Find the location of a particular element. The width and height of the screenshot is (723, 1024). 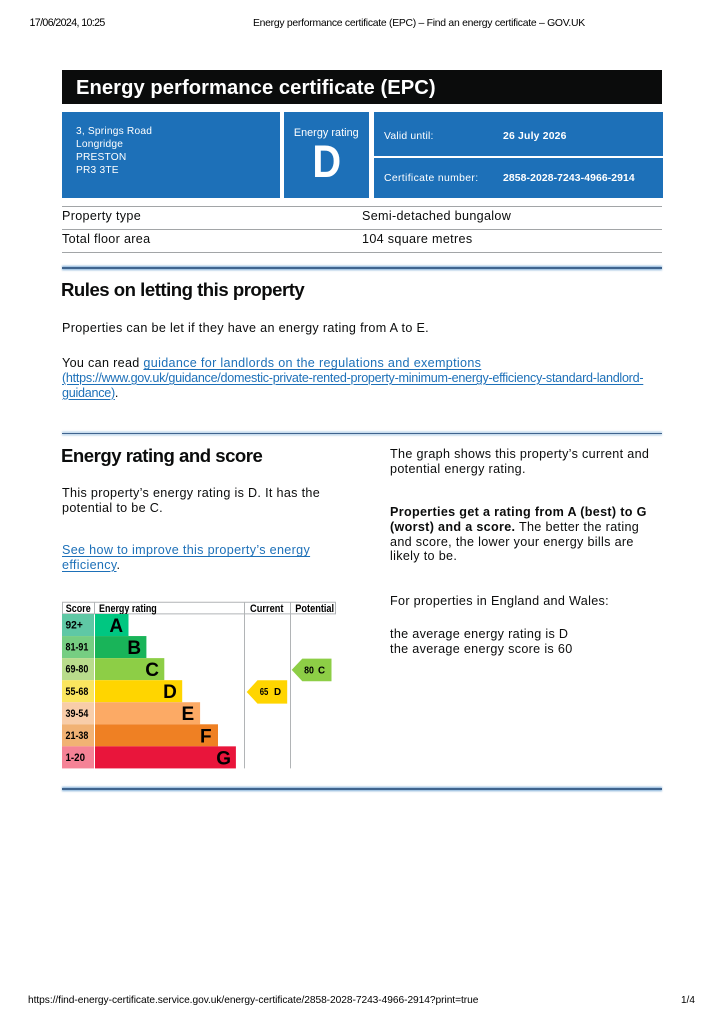

svg-text: 21-38 is located at coordinates (77, 736).